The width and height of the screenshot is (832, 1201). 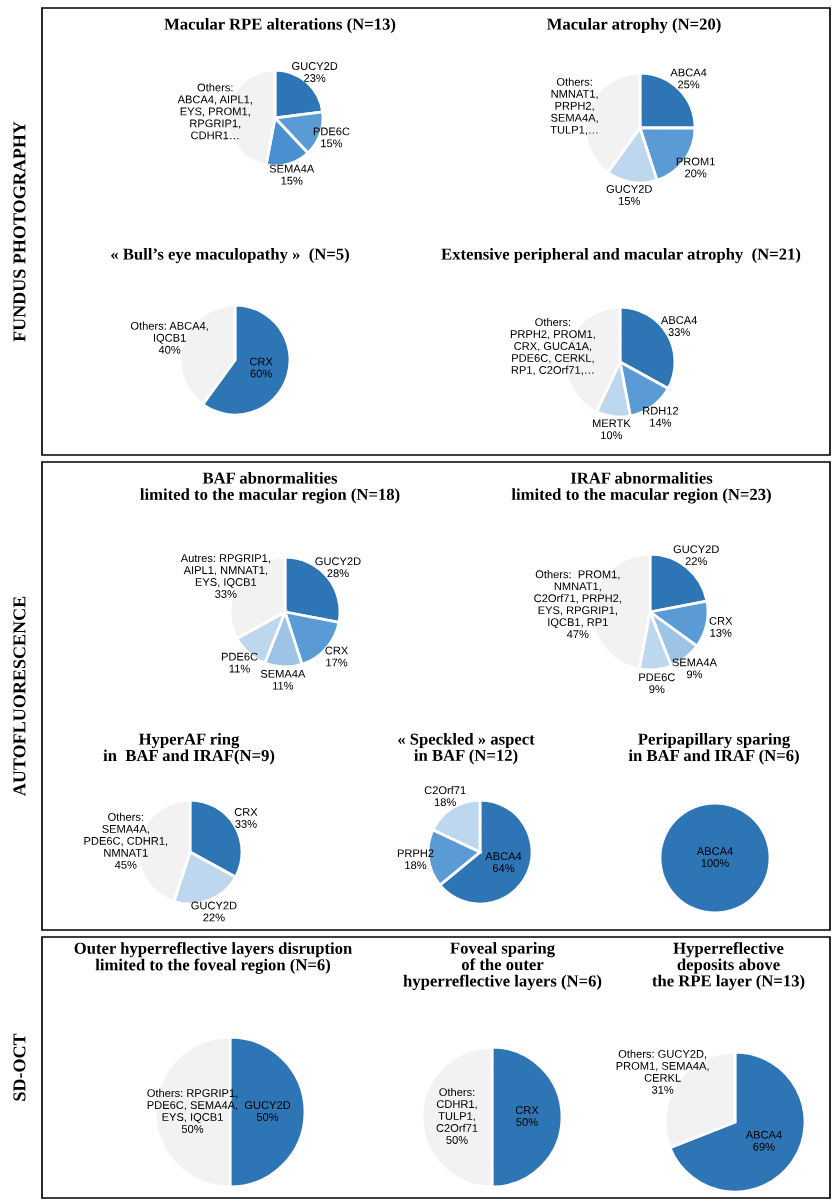 I want to click on data-label: 10%, so click(x=612, y=435).